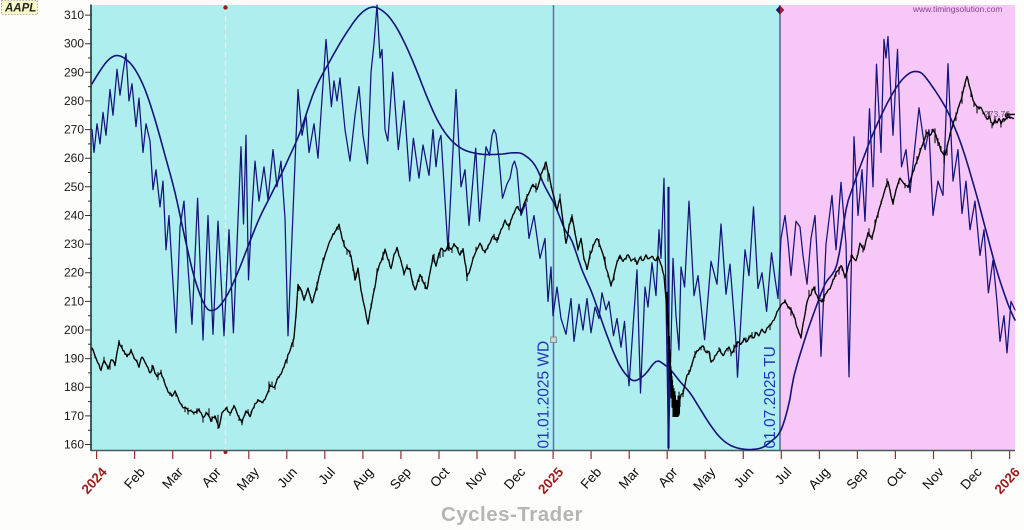 The height and width of the screenshot is (530, 1024). What do you see at coordinates (74, 330) in the screenshot?
I see `svg-text: 200` at bounding box center [74, 330].